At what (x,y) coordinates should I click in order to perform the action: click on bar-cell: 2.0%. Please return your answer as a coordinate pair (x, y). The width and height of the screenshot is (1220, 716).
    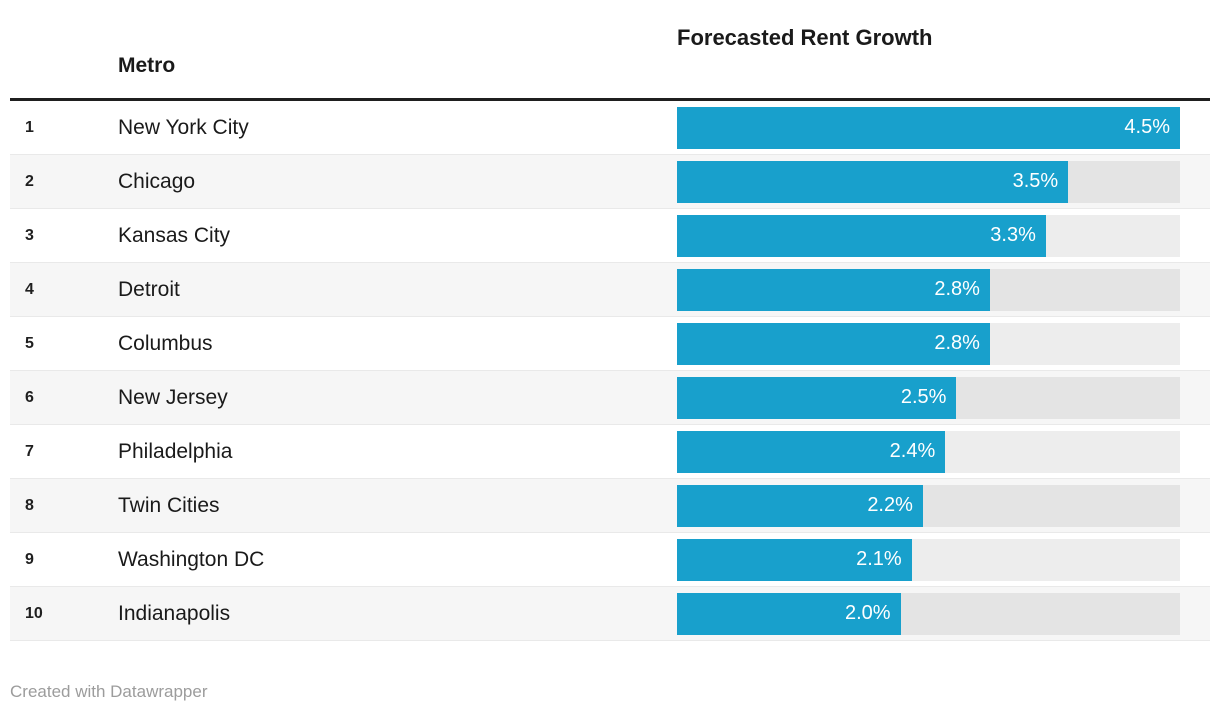
    Looking at the image, I should click on (928, 613).